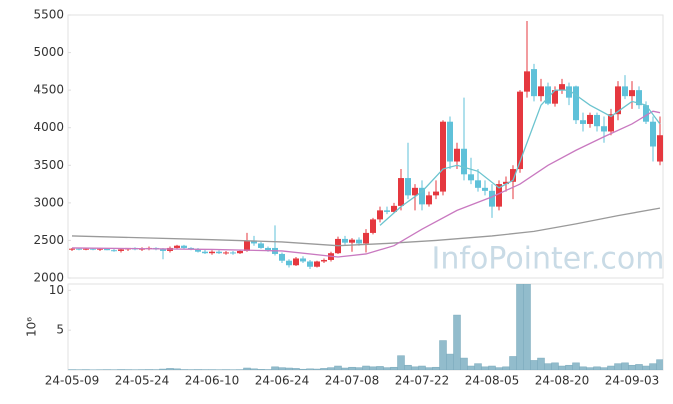  What do you see at coordinates (548, 259) in the screenshot?
I see `watermark: InfoPointer.com` at bounding box center [548, 259].